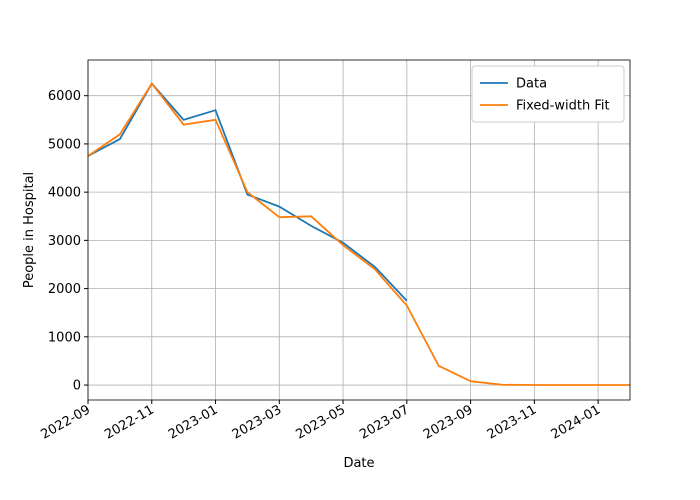 This screenshot has width=700, height=500. What do you see at coordinates (77, 386) in the screenshot?
I see `y-tick-label: 0` at bounding box center [77, 386].